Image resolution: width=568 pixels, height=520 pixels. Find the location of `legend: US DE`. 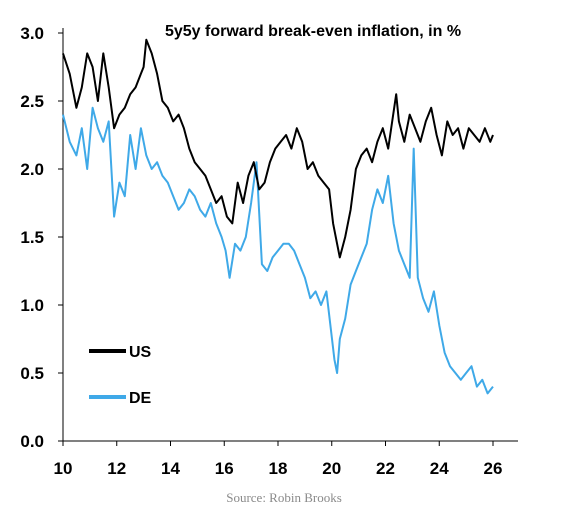

legend: US DE is located at coordinates (120, 375).